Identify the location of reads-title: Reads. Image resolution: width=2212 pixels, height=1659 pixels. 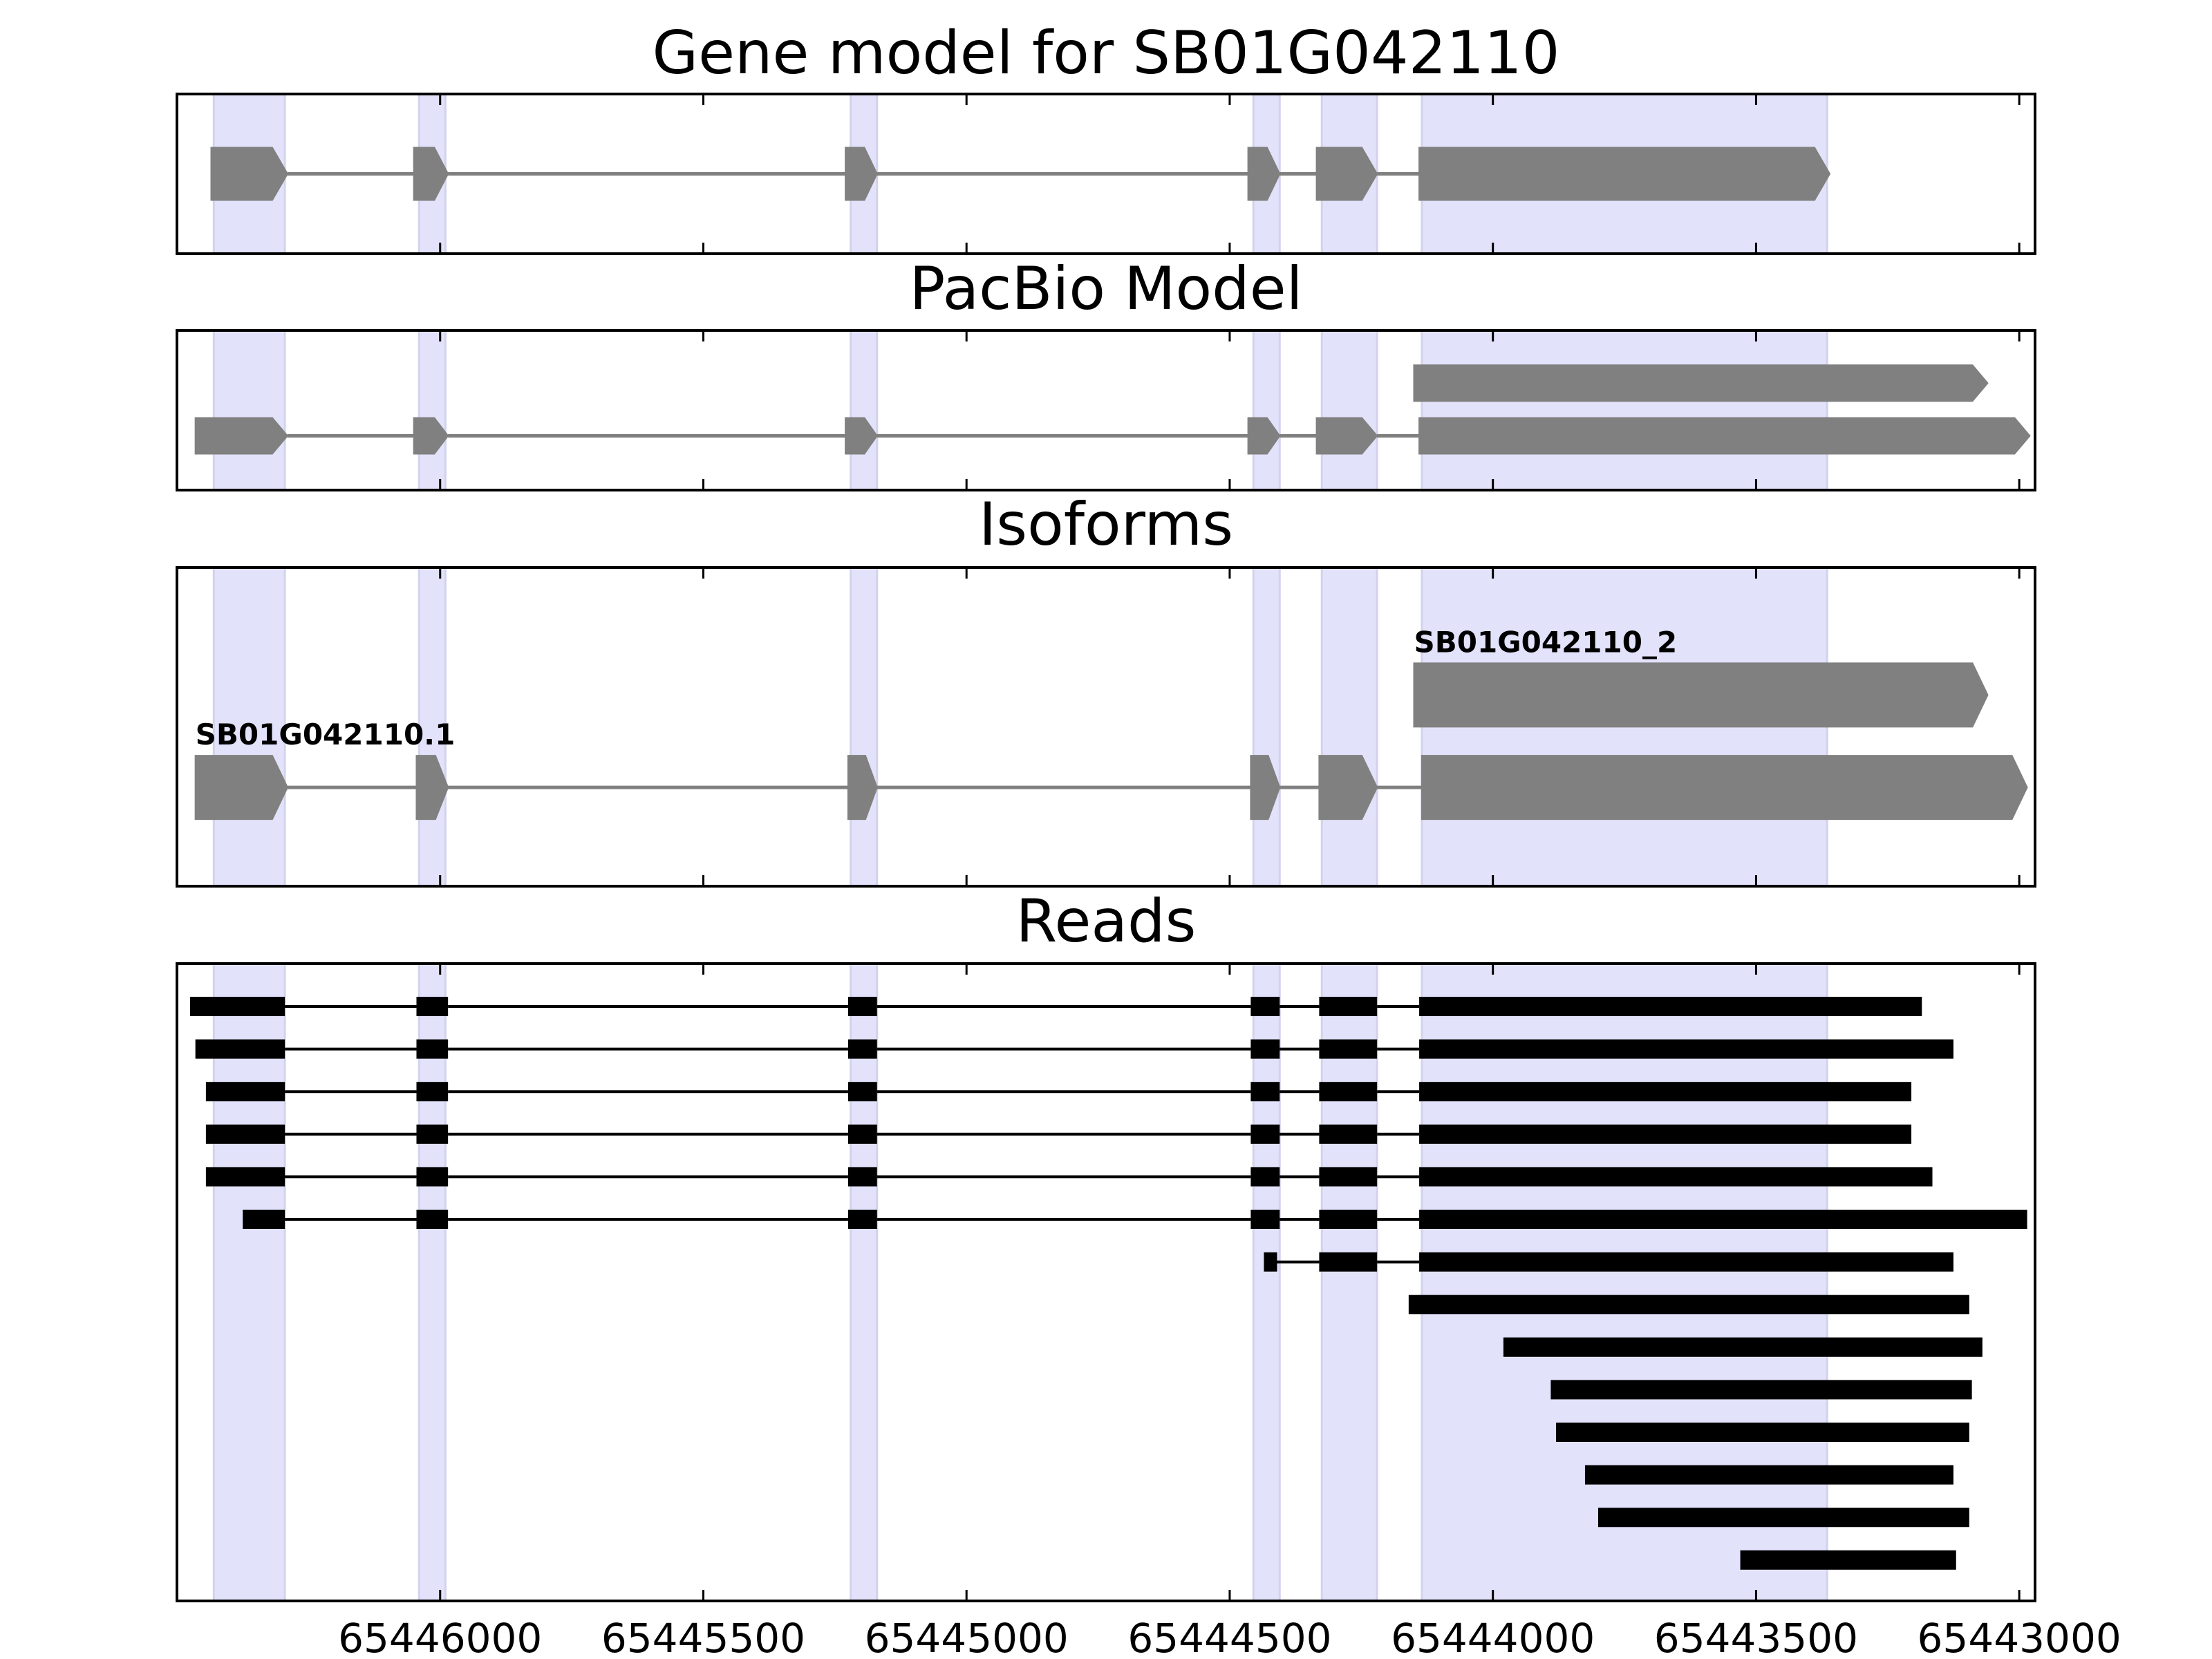
(1106, 922).